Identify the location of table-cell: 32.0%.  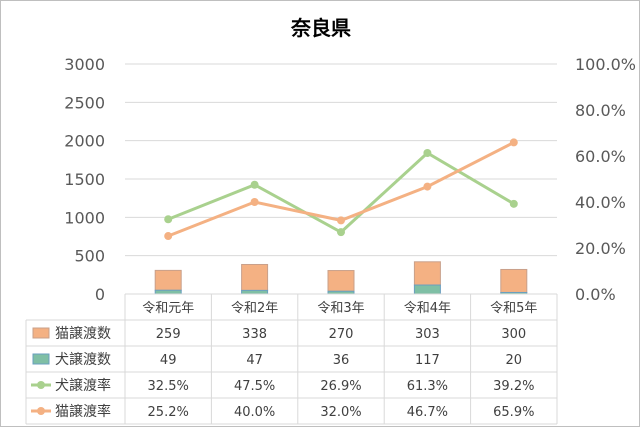
(340, 412).